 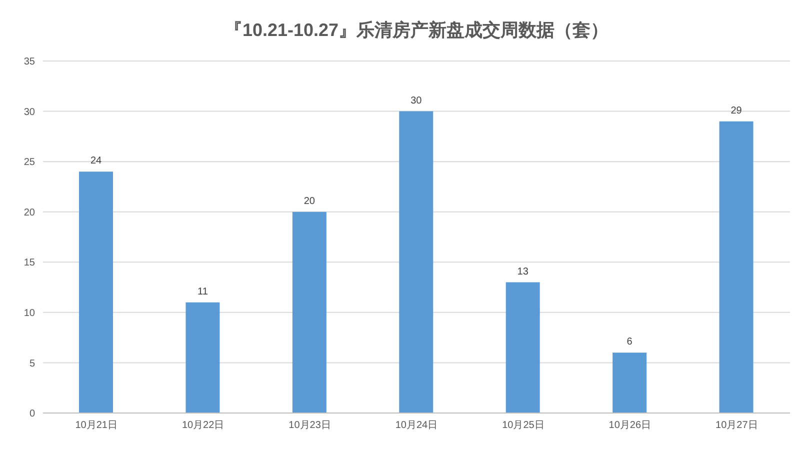 What do you see at coordinates (737, 426) in the screenshot?
I see `x-tick-label: 10月27日` at bounding box center [737, 426].